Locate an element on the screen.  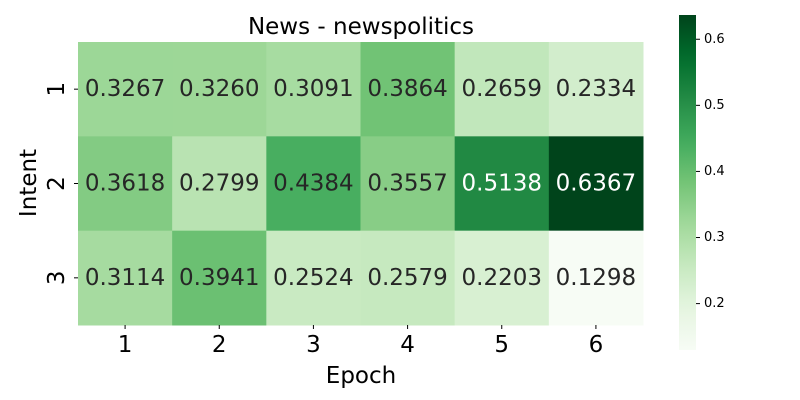
heatmap-cell-r2-c5 is located at coordinates (502, 184).